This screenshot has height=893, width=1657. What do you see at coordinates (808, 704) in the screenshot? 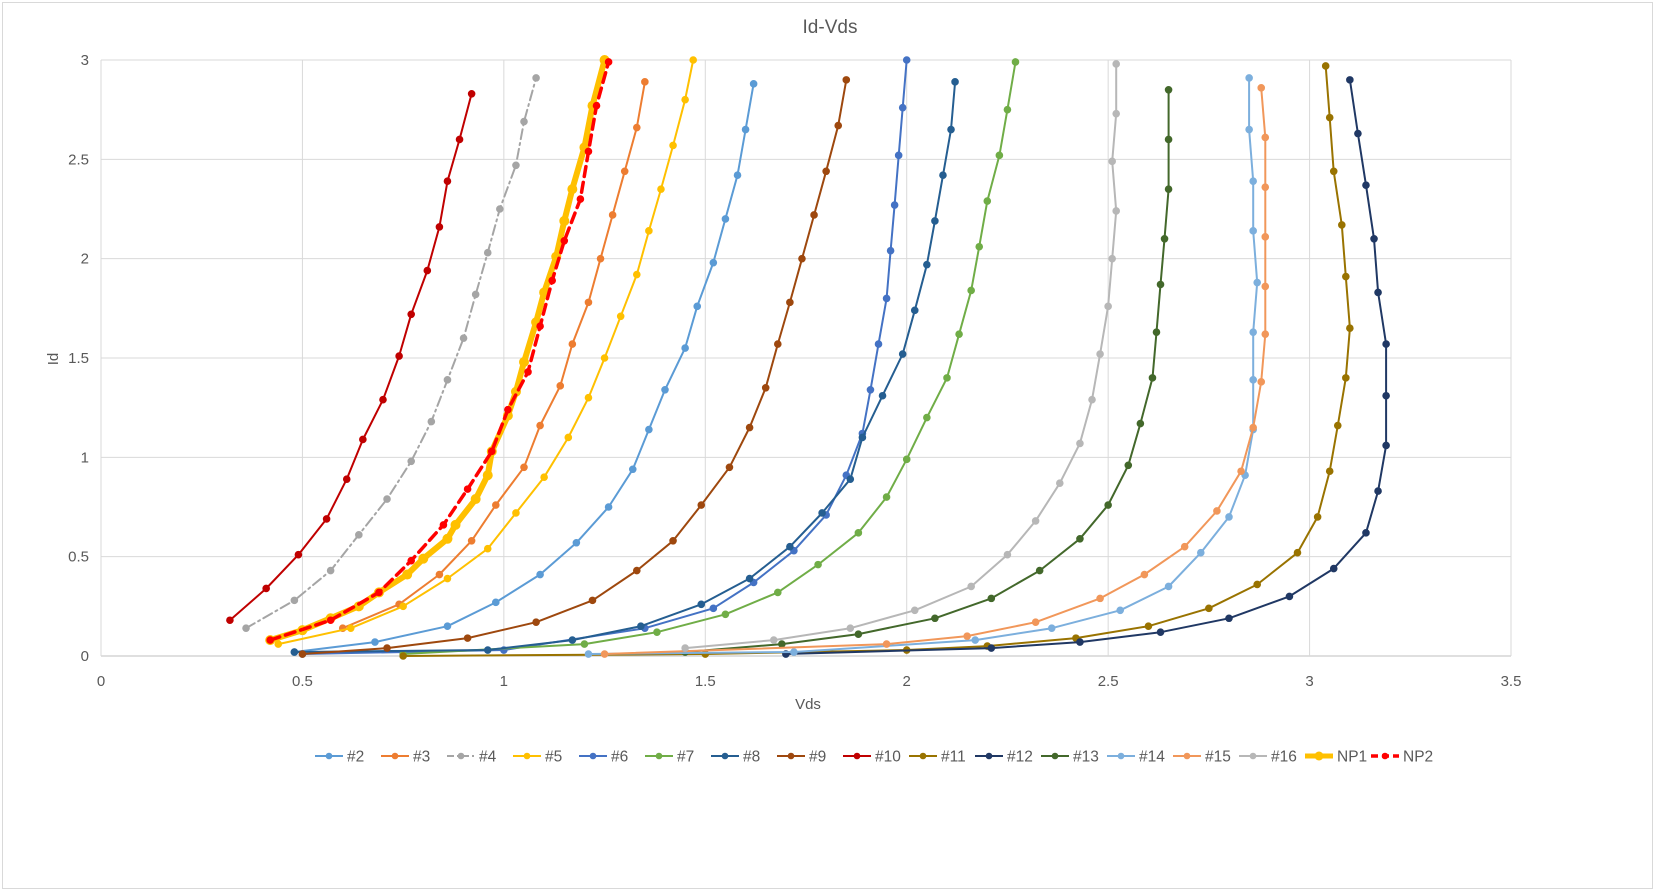
I see `x-axis-label: Vds` at bounding box center [808, 704].